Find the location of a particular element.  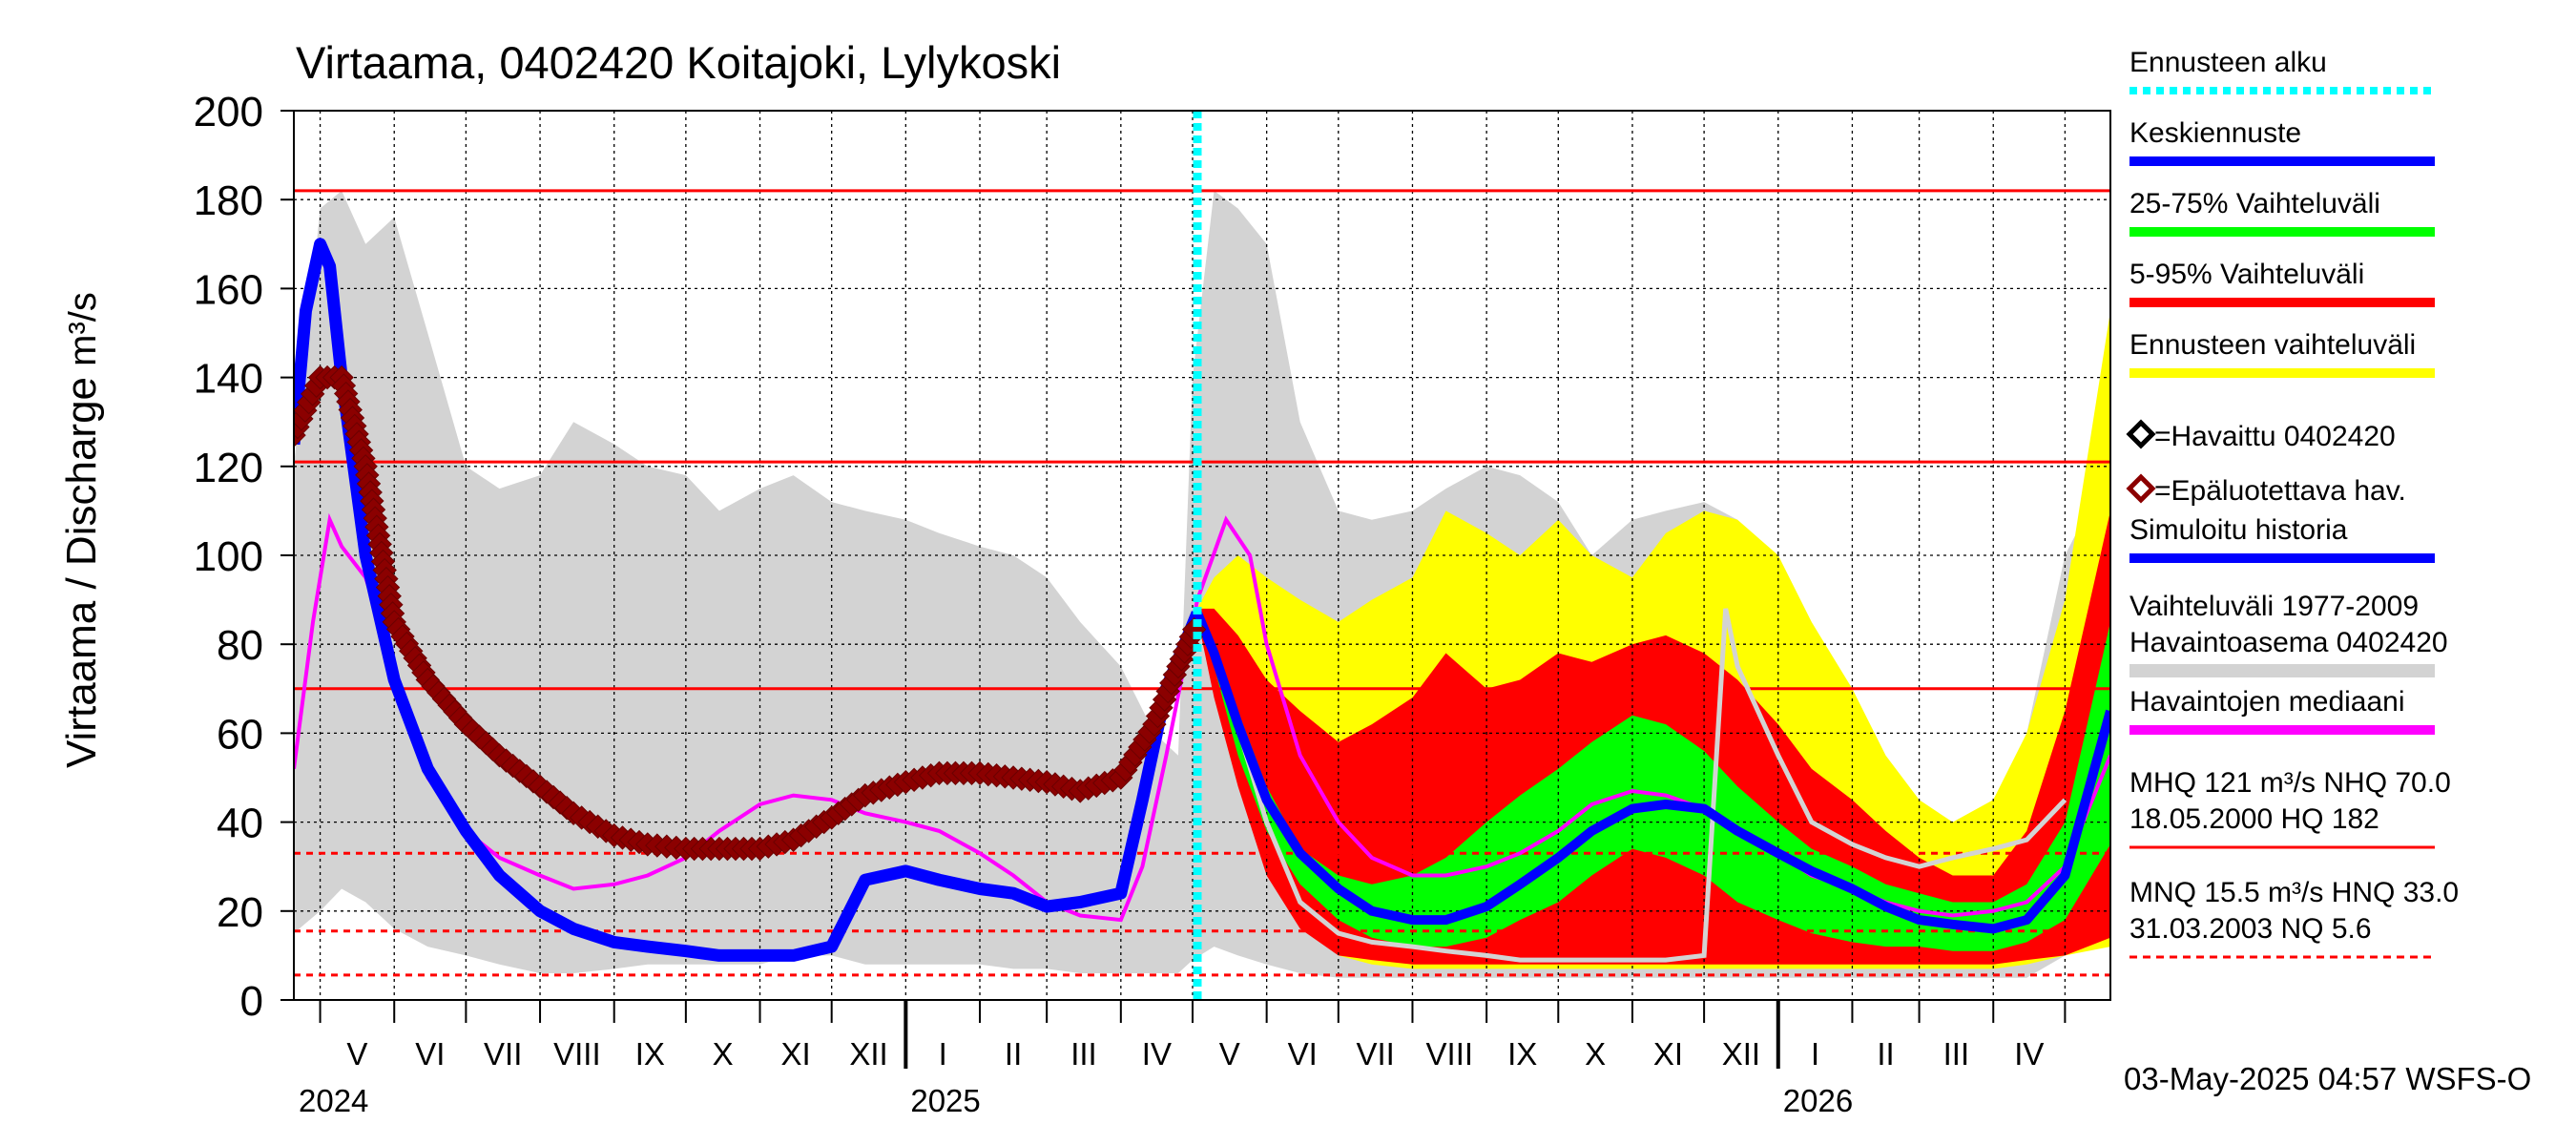

legend-label: Simuloitu historia is located at coordinates (2238, 530).